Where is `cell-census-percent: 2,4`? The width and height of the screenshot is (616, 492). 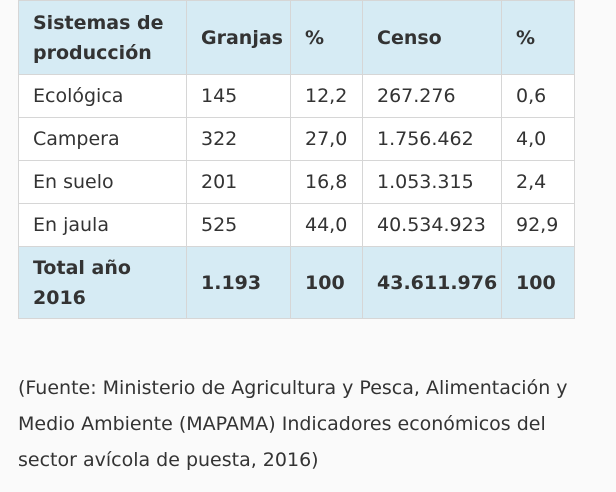
cell-census-percent: 2,4 is located at coordinates (538, 182).